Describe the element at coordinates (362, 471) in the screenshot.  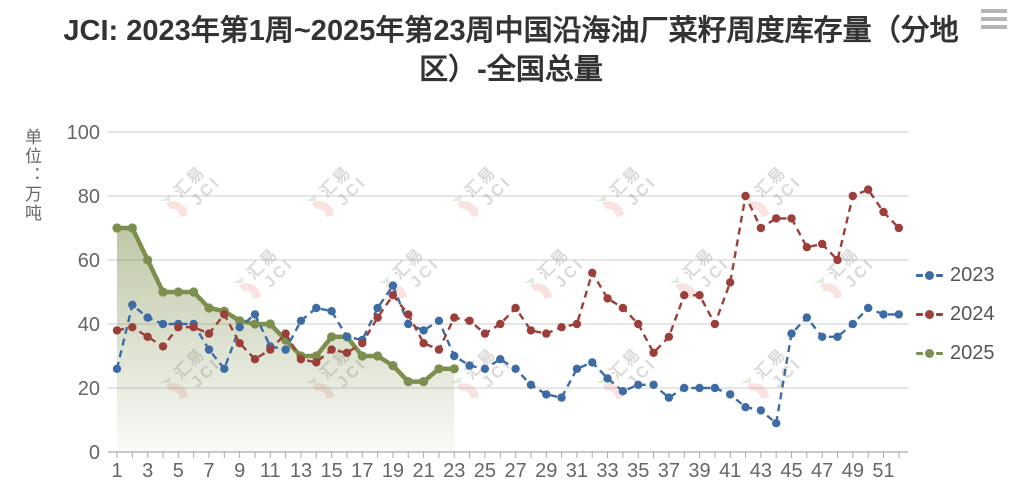
I see `svg-text: 17` at that location.